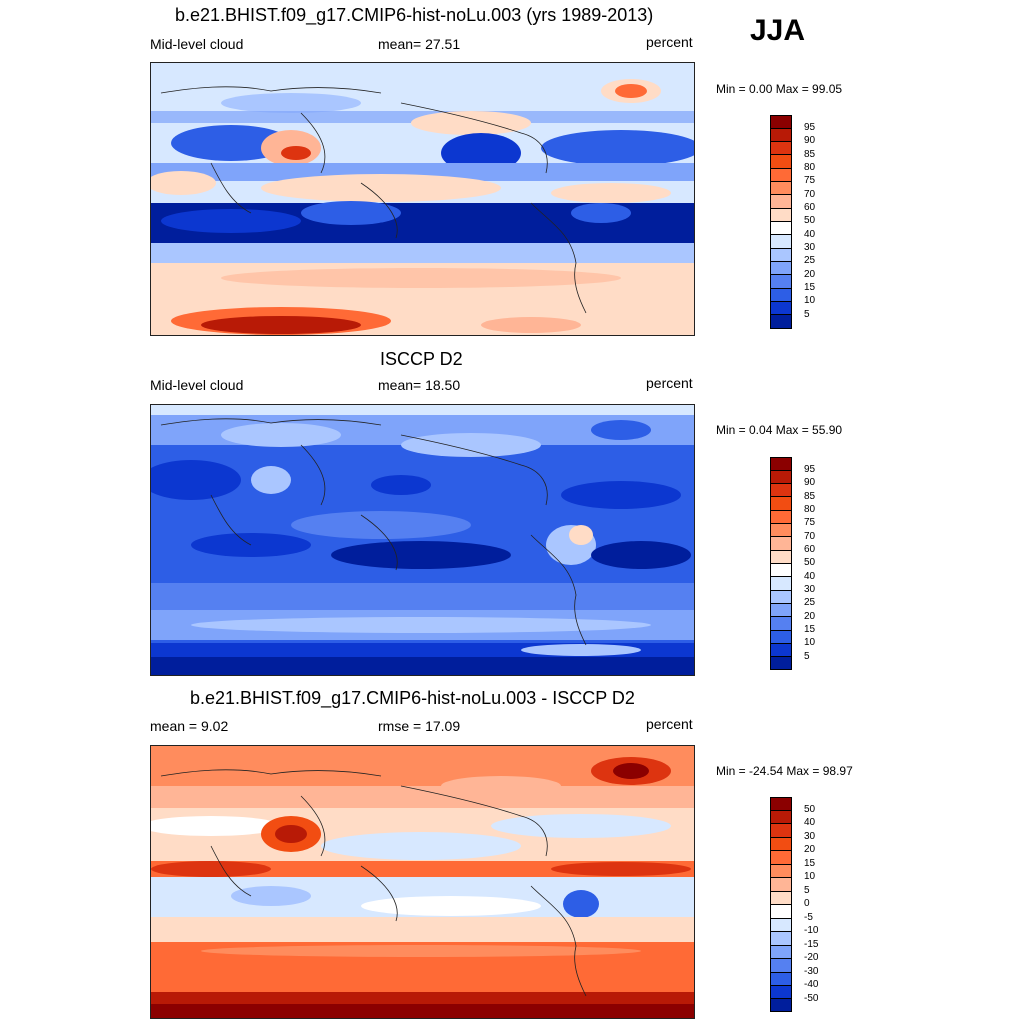 This screenshot has height=1024, width=1024. What do you see at coordinates (779, 89) in the screenshot?
I see `panel1-minmax: Min = 0.00 Max = 99.05` at bounding box center [779, 89].